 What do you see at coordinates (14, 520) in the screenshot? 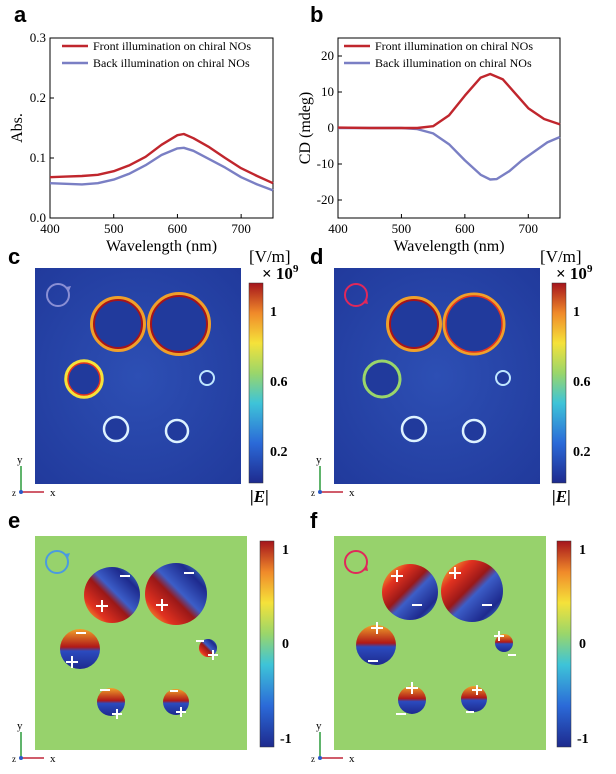
I see `panel-label-e: e` at bounding box center [14, 520].